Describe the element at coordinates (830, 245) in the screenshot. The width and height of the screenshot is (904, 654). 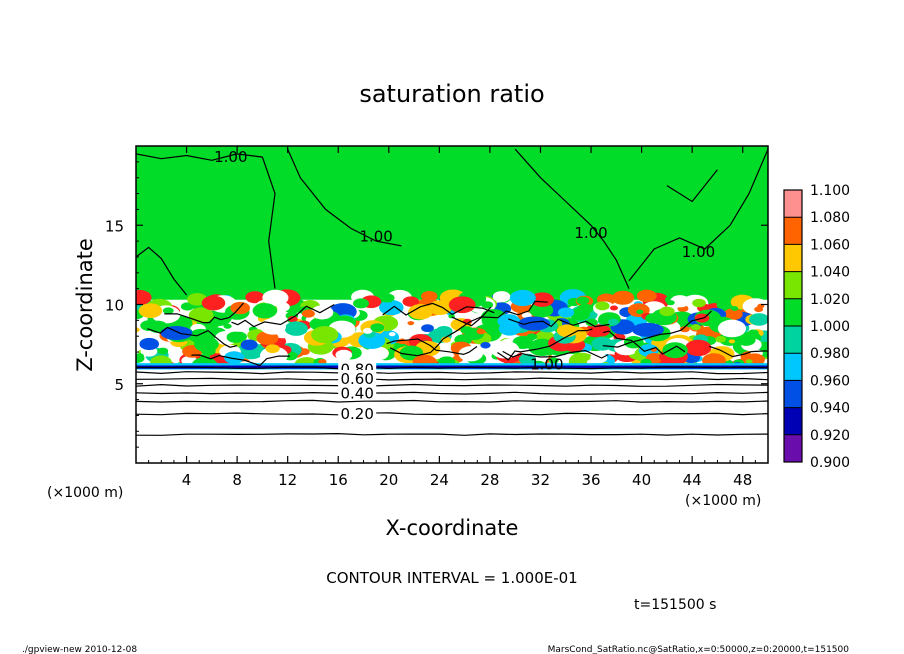
I see `colorbar-label: 1.060` at that location.